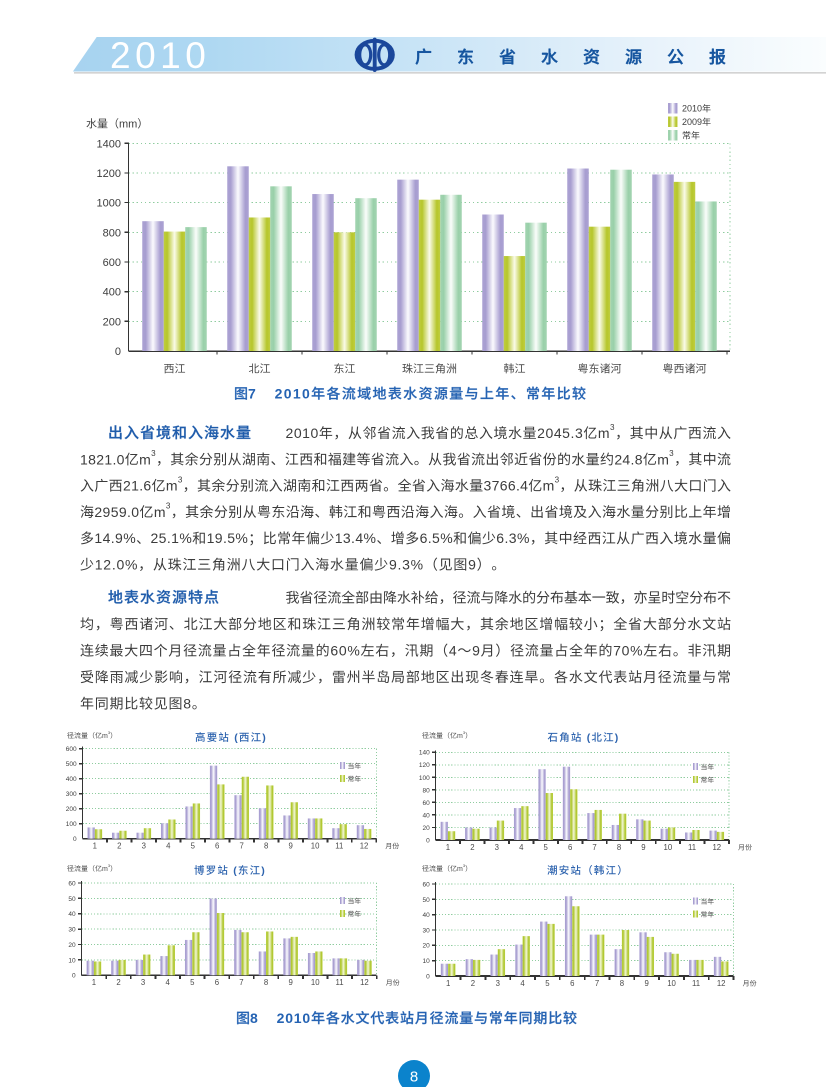 This screenshot has height=1087, width=826. What do you see at coordinates (102, 459) in the screenshot?
I see `svg-text: 1821.0` at bounding box center [102, 459].